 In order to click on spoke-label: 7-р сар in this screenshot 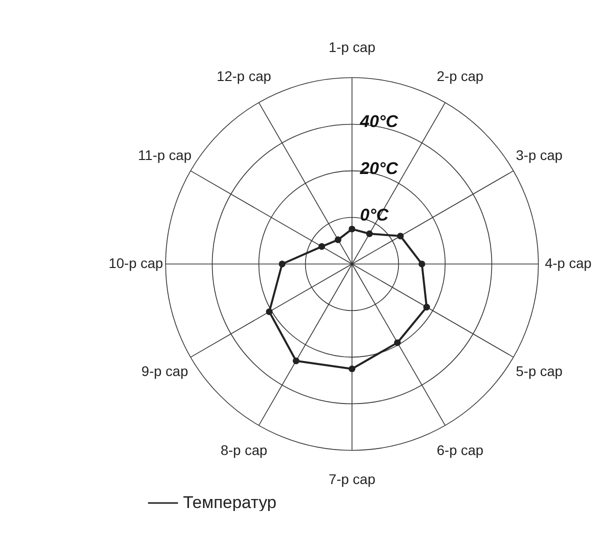, I will do `click(352, 479)`.